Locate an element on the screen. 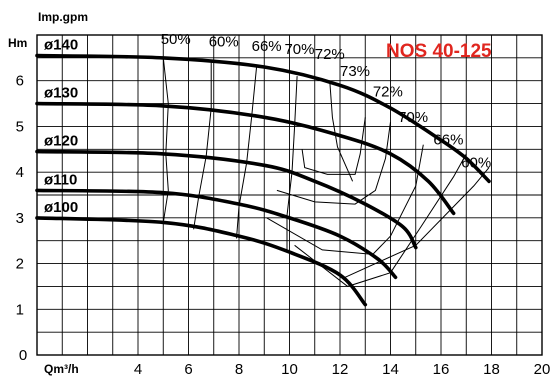  impeller-curve-label: ø140 is located at coordinates (61, 45).